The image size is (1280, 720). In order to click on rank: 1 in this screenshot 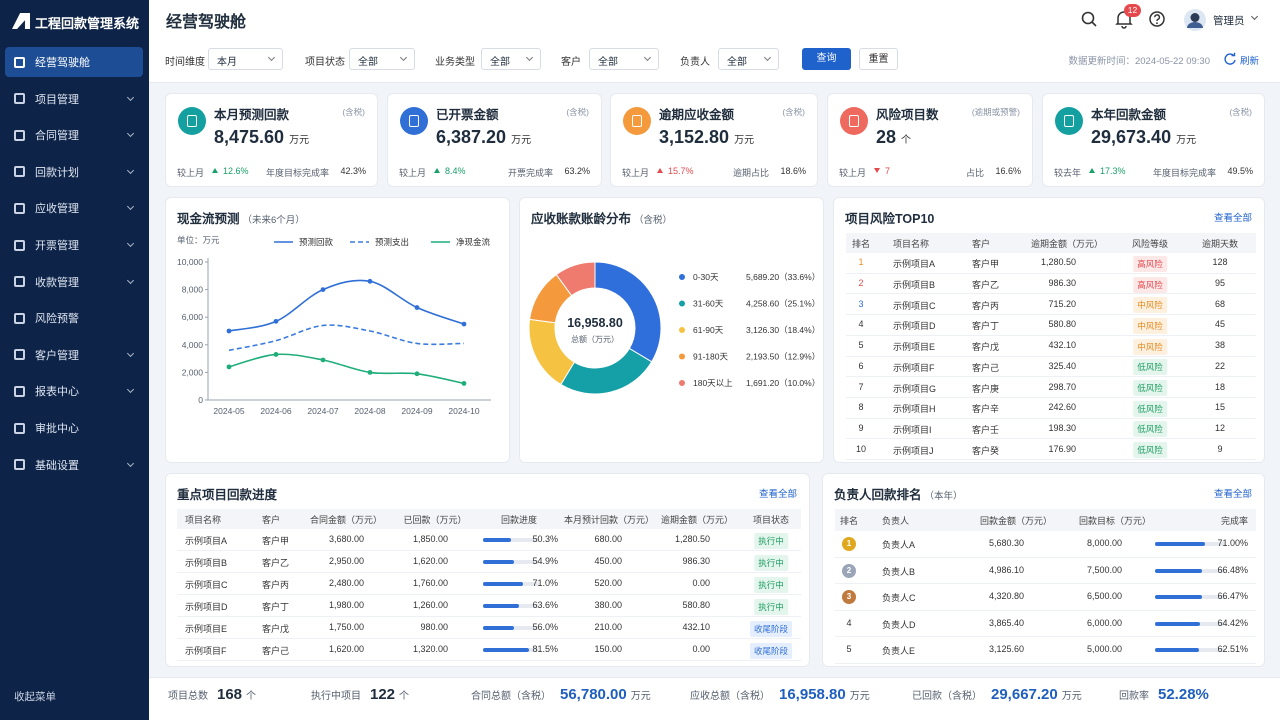, I will do `click(861, 262)`.